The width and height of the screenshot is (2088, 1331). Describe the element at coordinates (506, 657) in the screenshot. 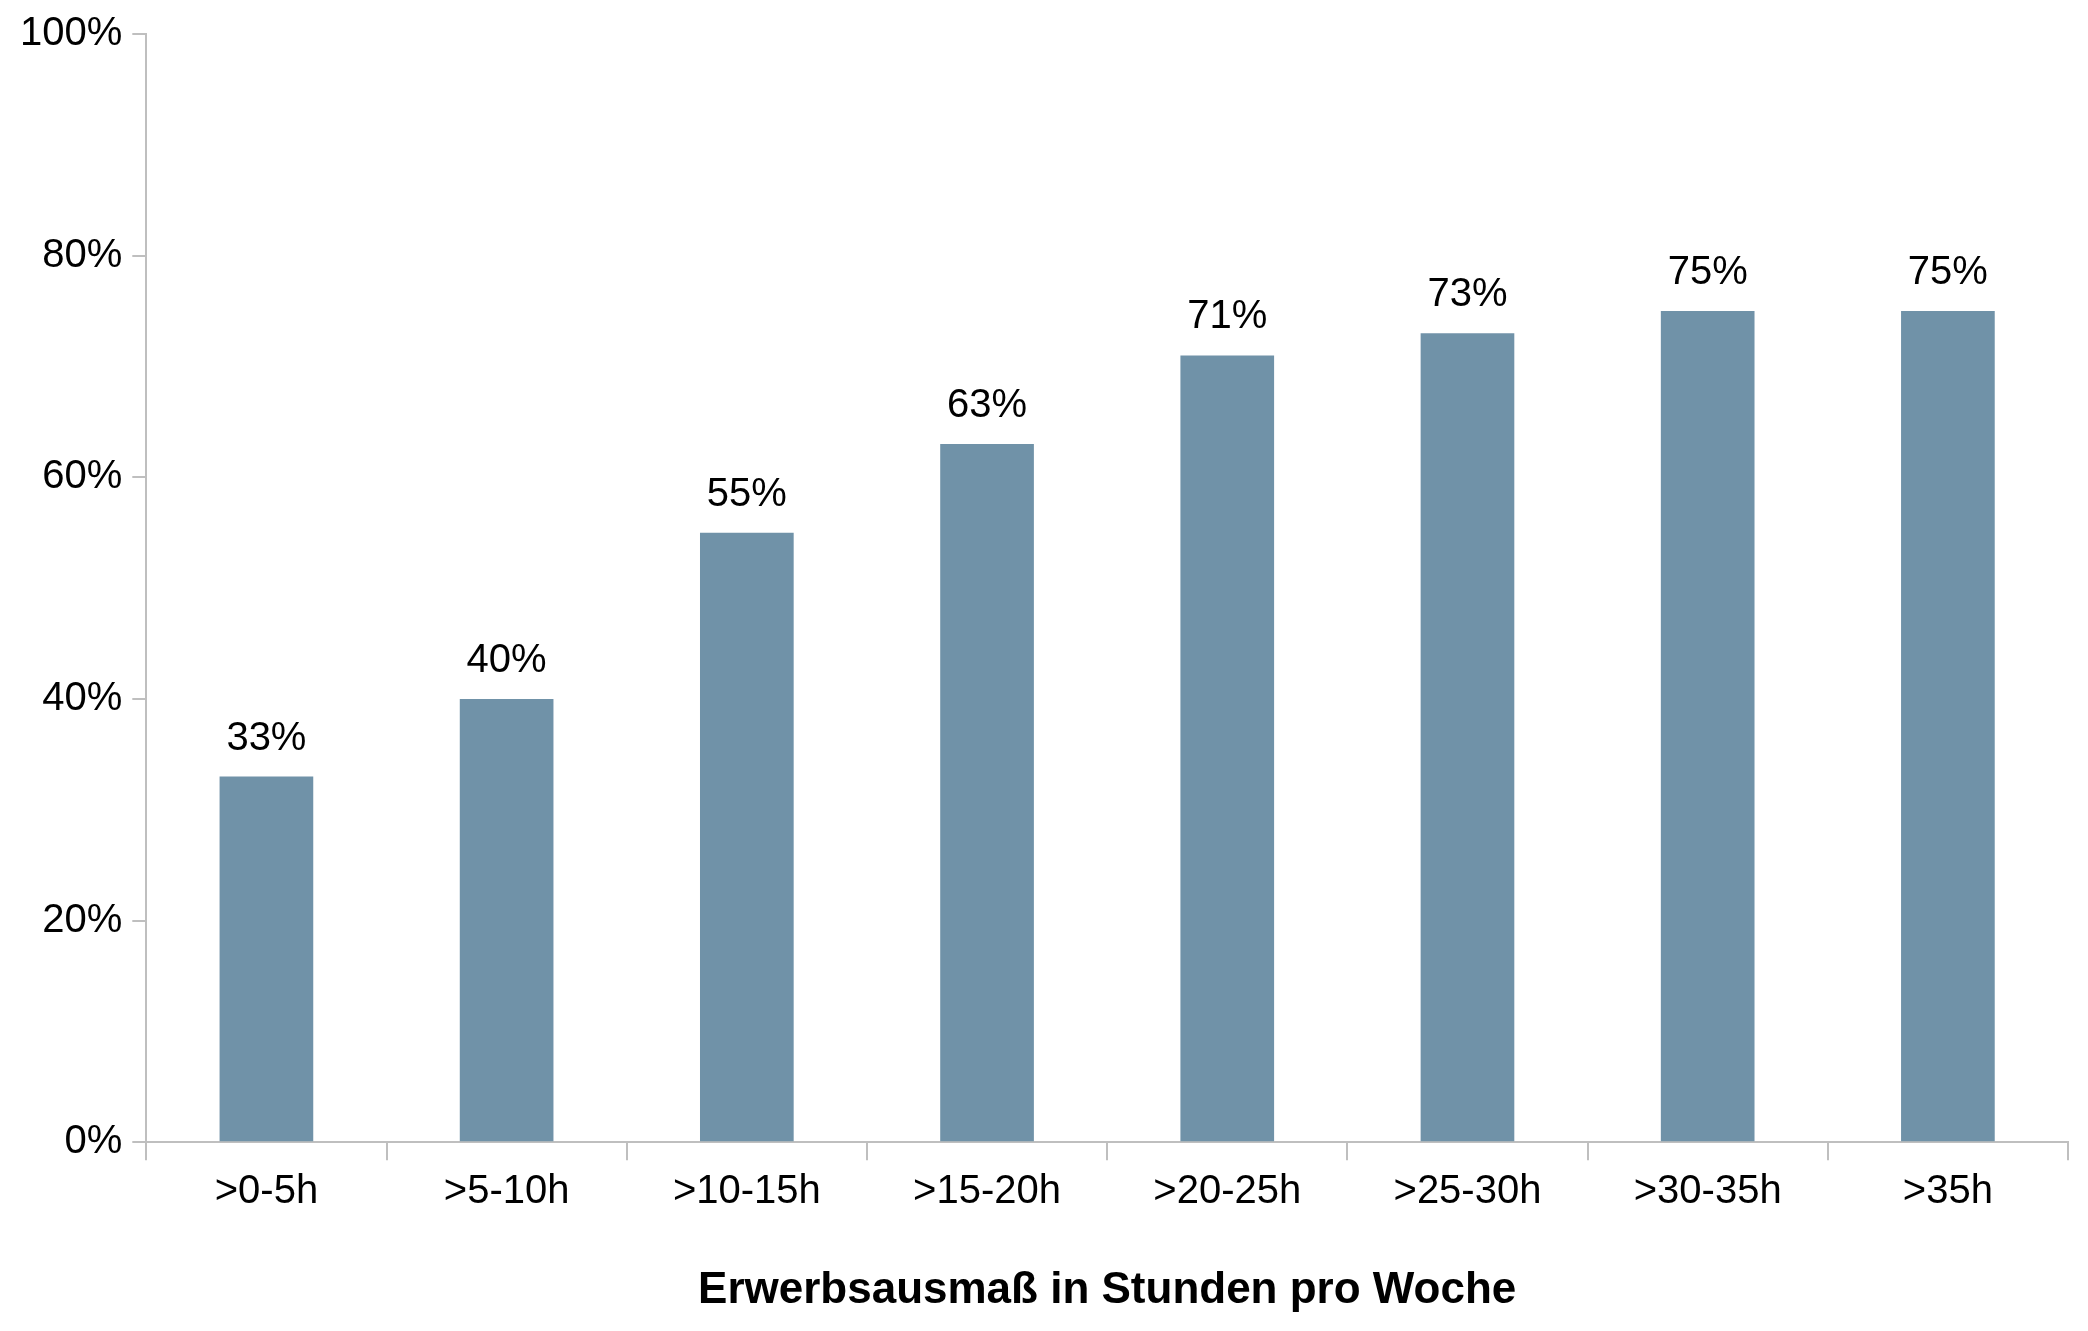

I see `data-label: 40%` at that location.